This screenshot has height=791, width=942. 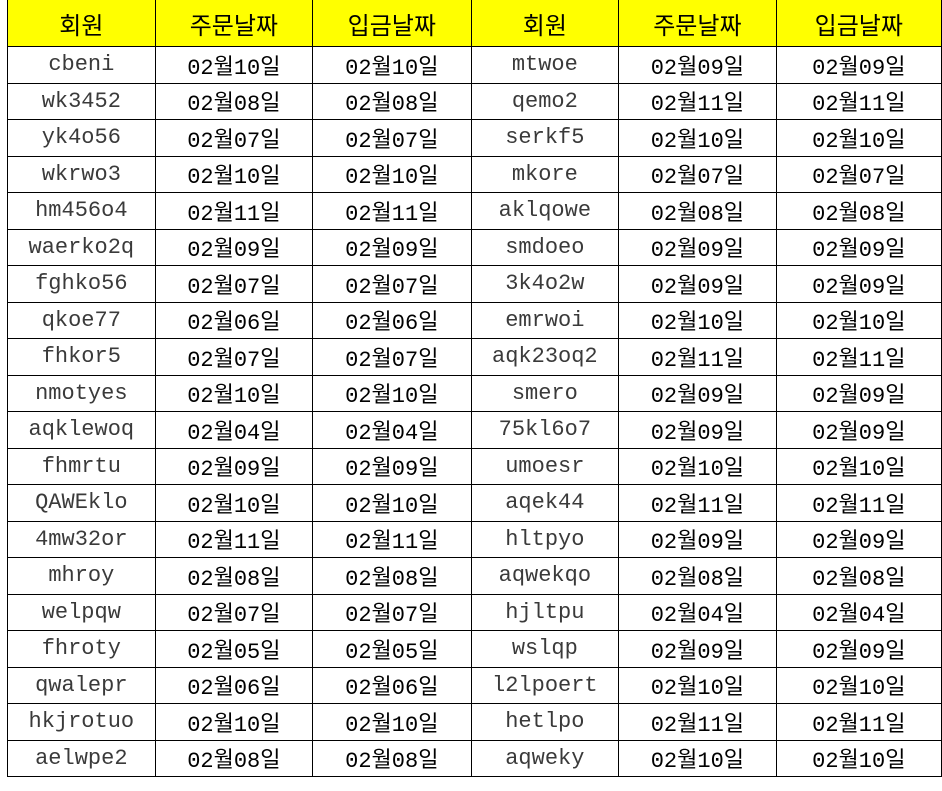 What do you see at coordinates (234, 23) in the screenshot?
I see `header-order-date-1: 주문날짜` at bounding box center [234, 23].